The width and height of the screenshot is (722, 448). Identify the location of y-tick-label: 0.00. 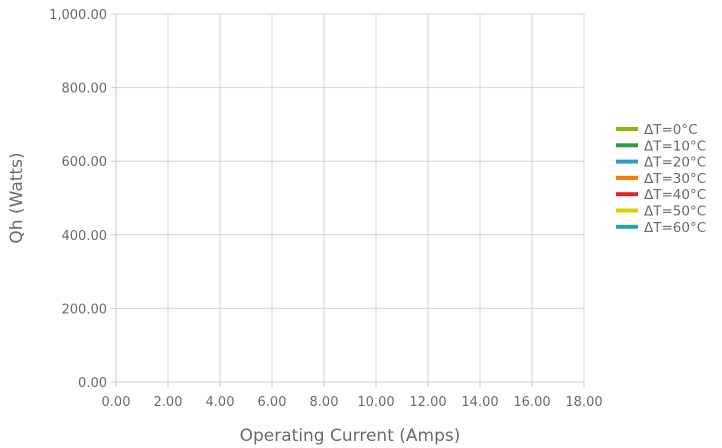
(92, 383).